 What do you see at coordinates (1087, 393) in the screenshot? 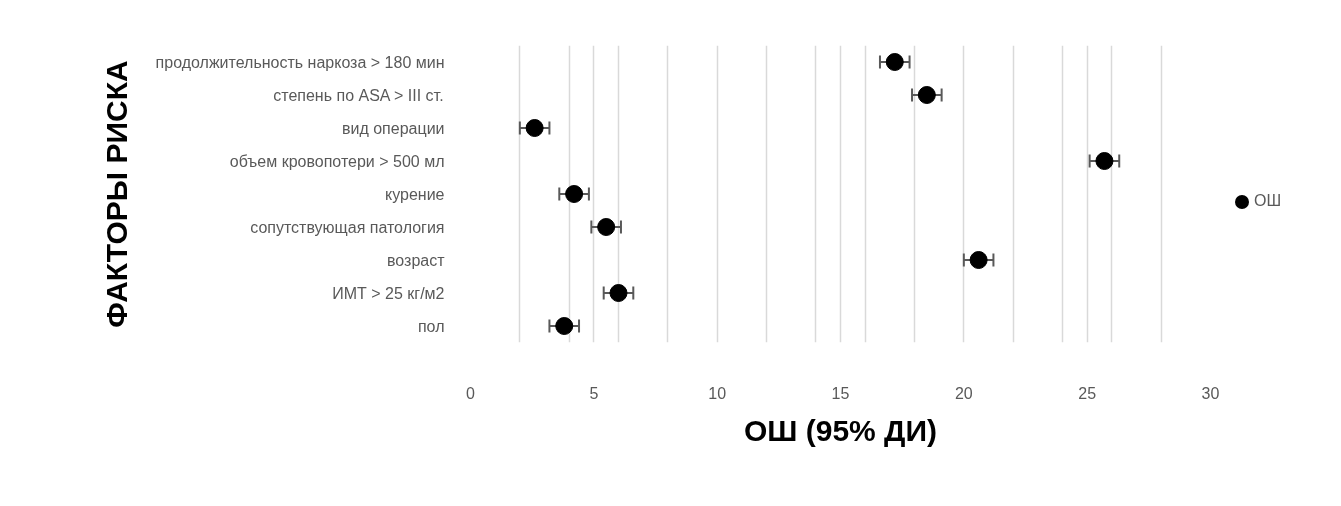
I see `x-tick-label: 25` at bounding box center [1087, 393].